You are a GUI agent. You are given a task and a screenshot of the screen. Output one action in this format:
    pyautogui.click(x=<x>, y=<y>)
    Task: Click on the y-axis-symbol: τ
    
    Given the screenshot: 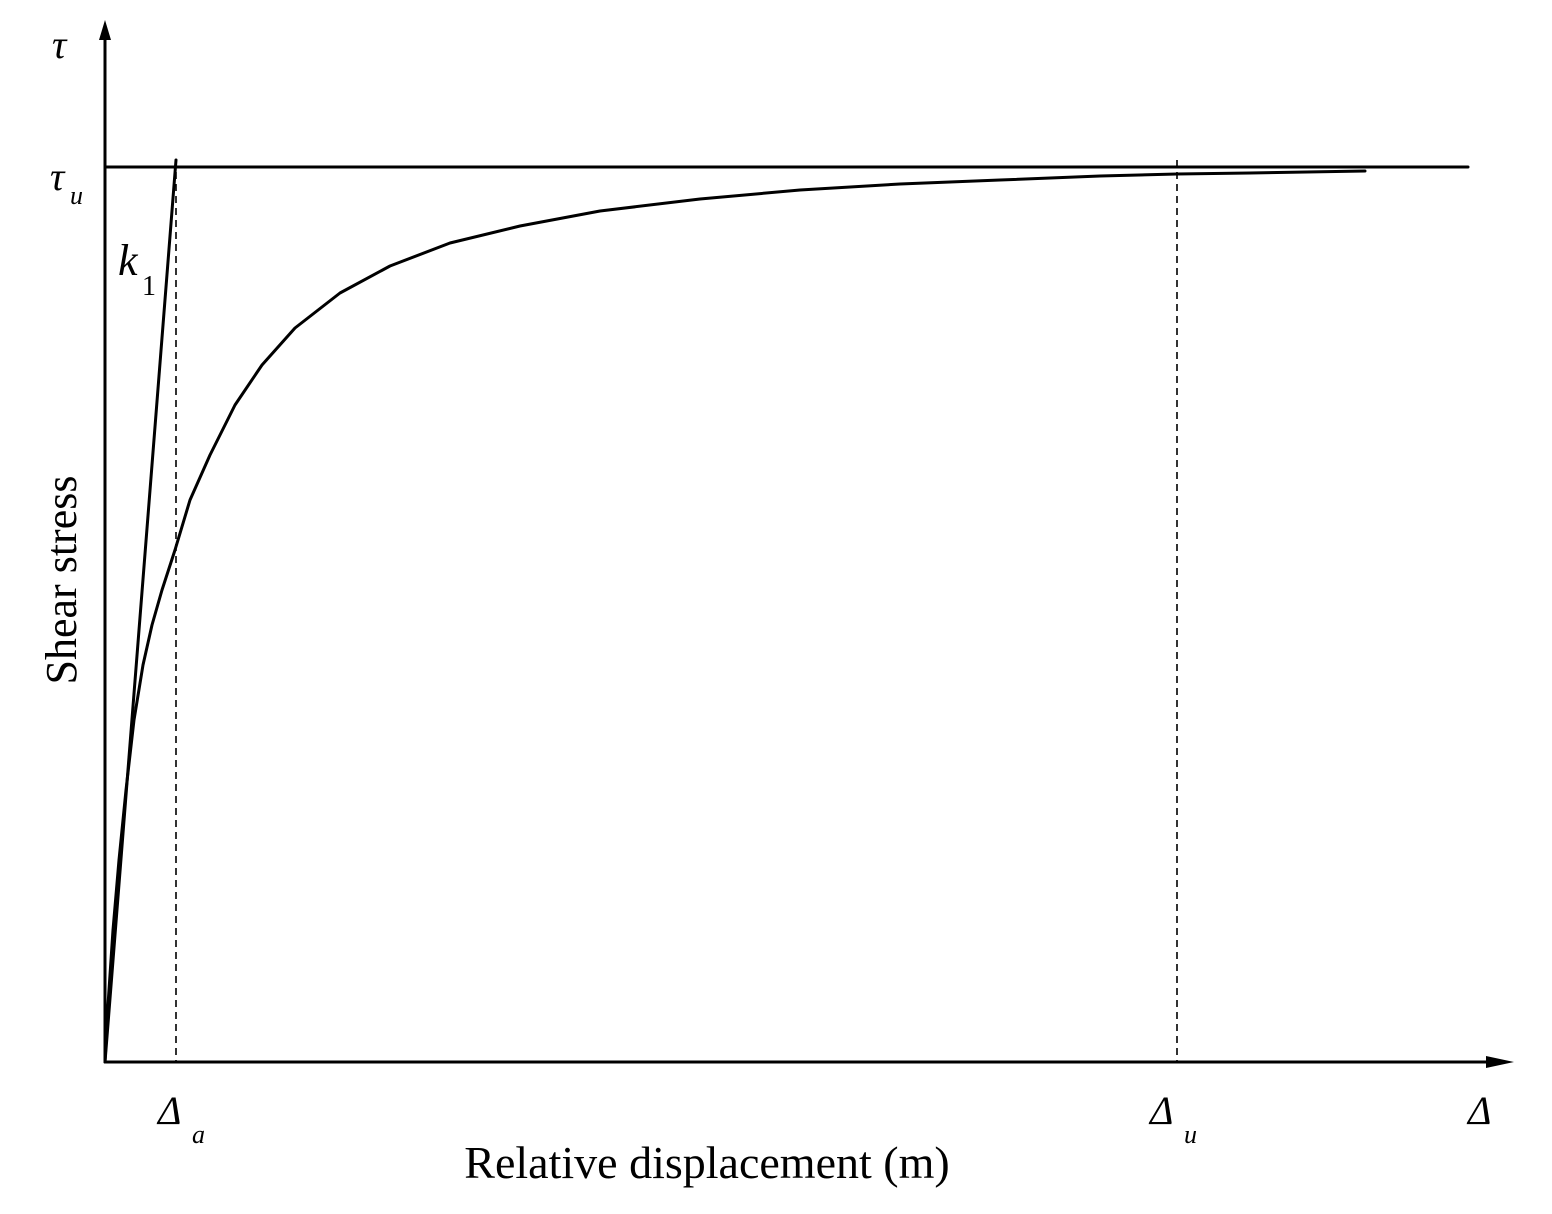 What is the action you would take?
    pyautogui.click(x=60, y=44)
    